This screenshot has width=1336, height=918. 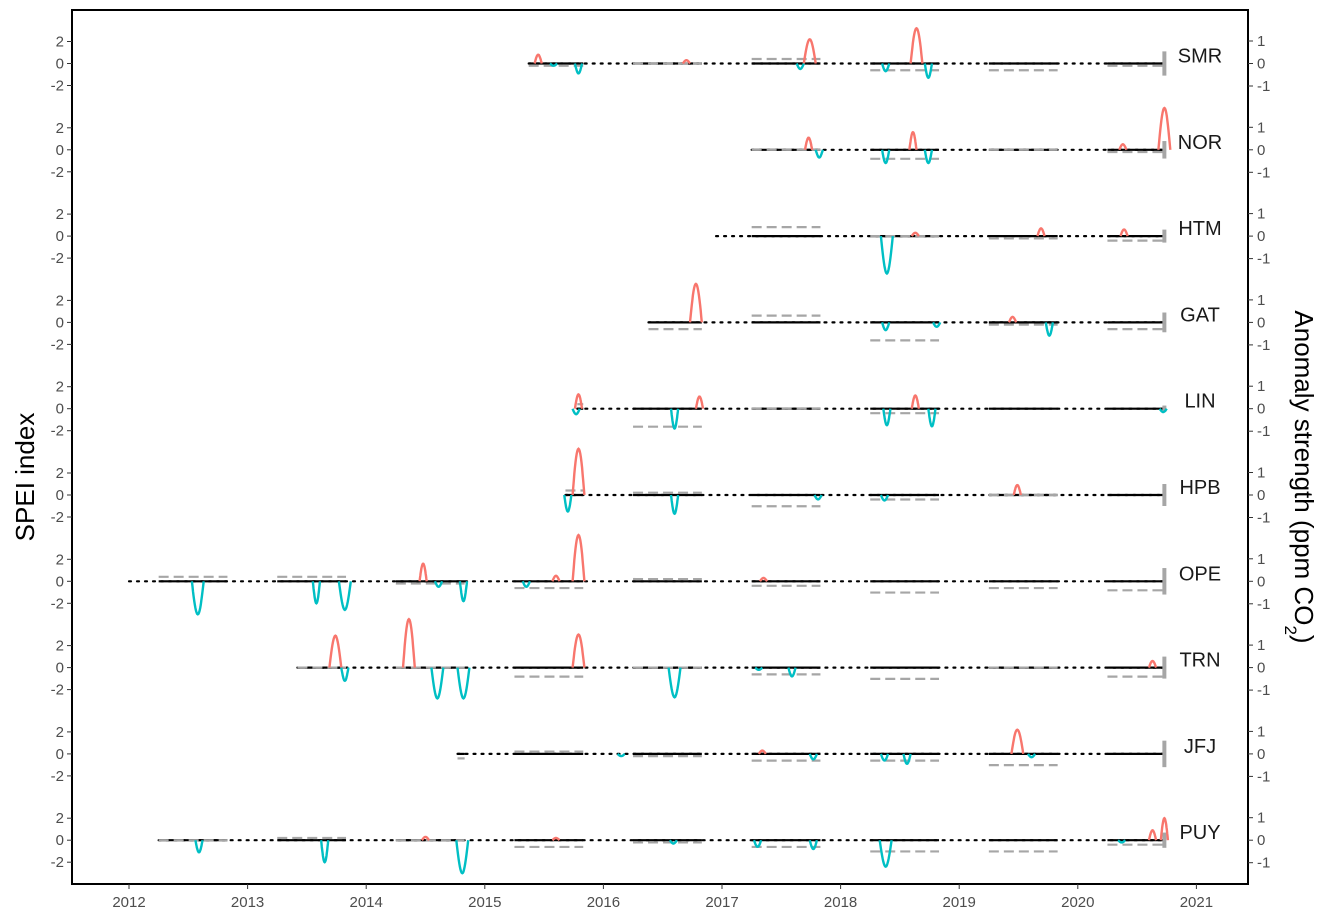 I want to click on station-label: OPE, so click(x=1200, y=574).